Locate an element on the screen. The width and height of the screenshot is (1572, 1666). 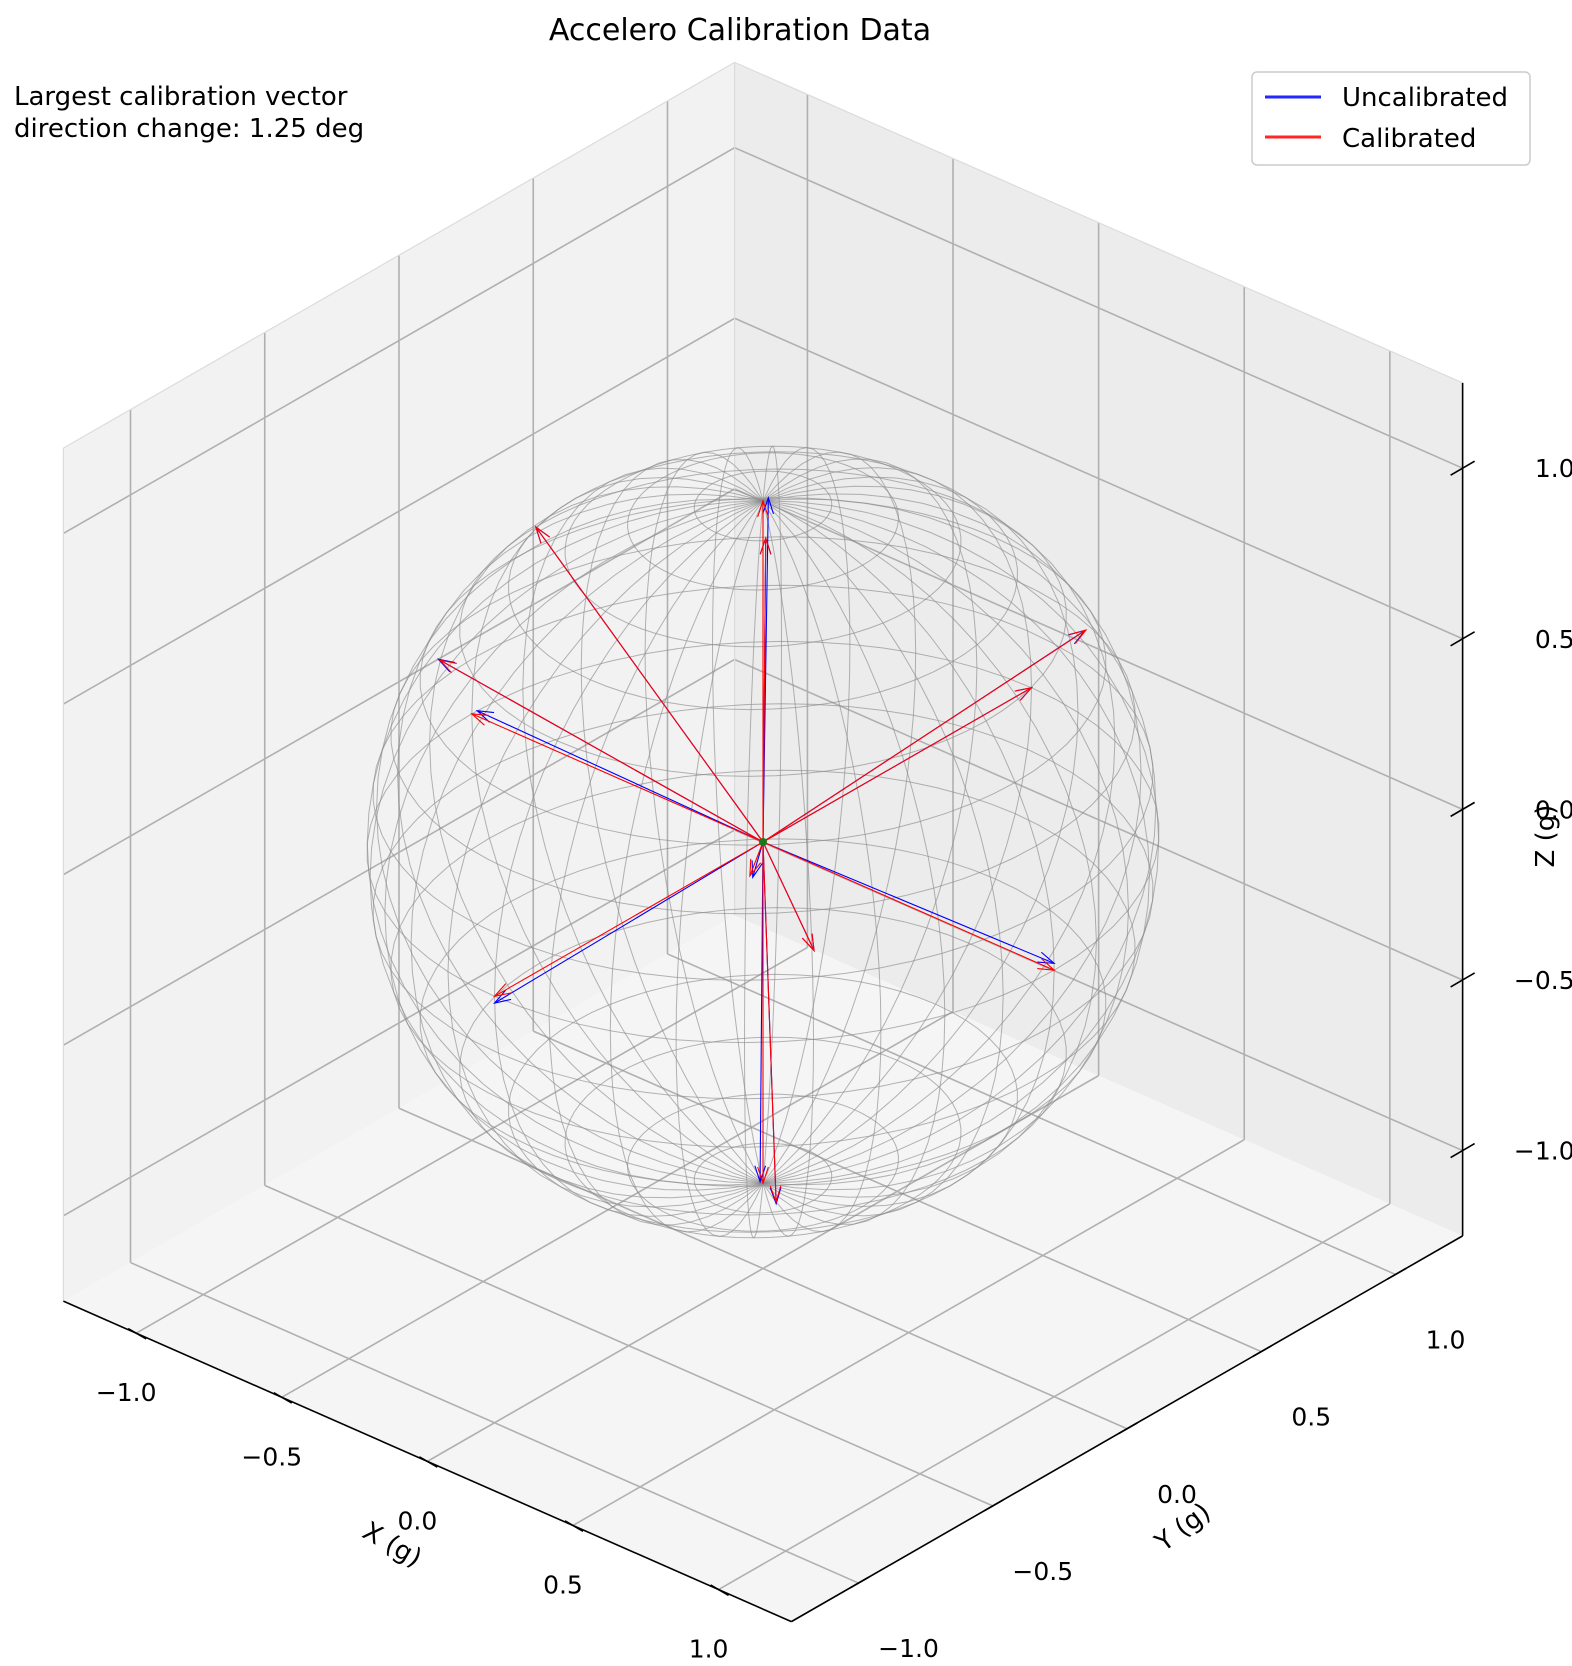
z-tick-label: 1.0 is located at coordinates (1553, 468).